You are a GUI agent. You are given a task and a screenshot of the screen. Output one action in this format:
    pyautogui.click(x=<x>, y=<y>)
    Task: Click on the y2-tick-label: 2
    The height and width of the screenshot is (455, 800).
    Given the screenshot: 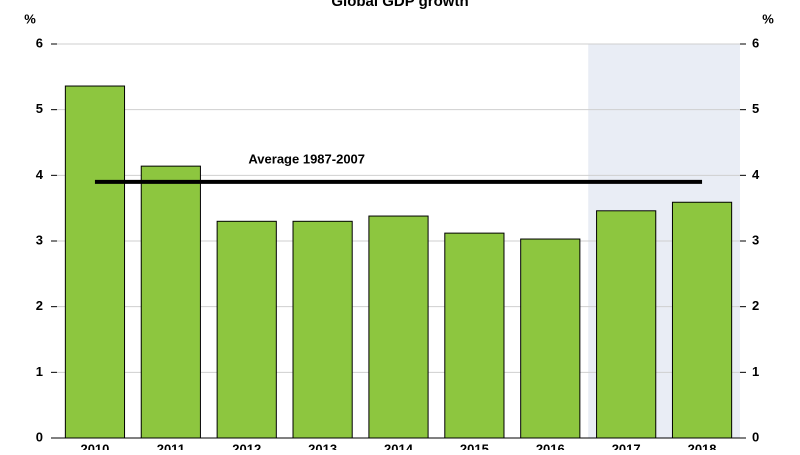 What is the action you would take?
    pyautogui.click(x=755, y=305)
    